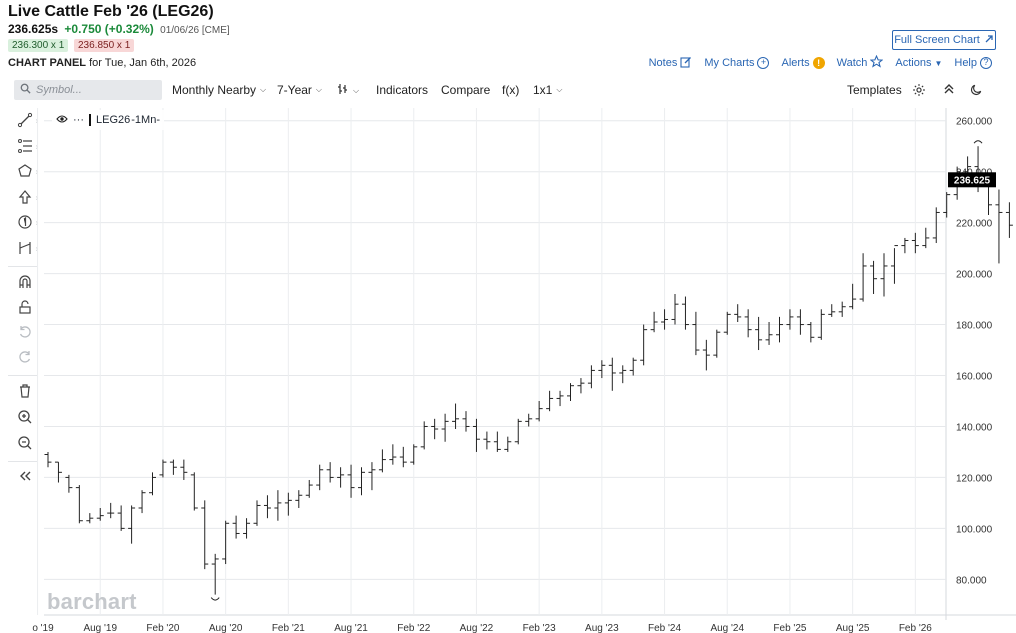 The image size is (1016, 633). I want to click on tools-divider, so click(23, 266).